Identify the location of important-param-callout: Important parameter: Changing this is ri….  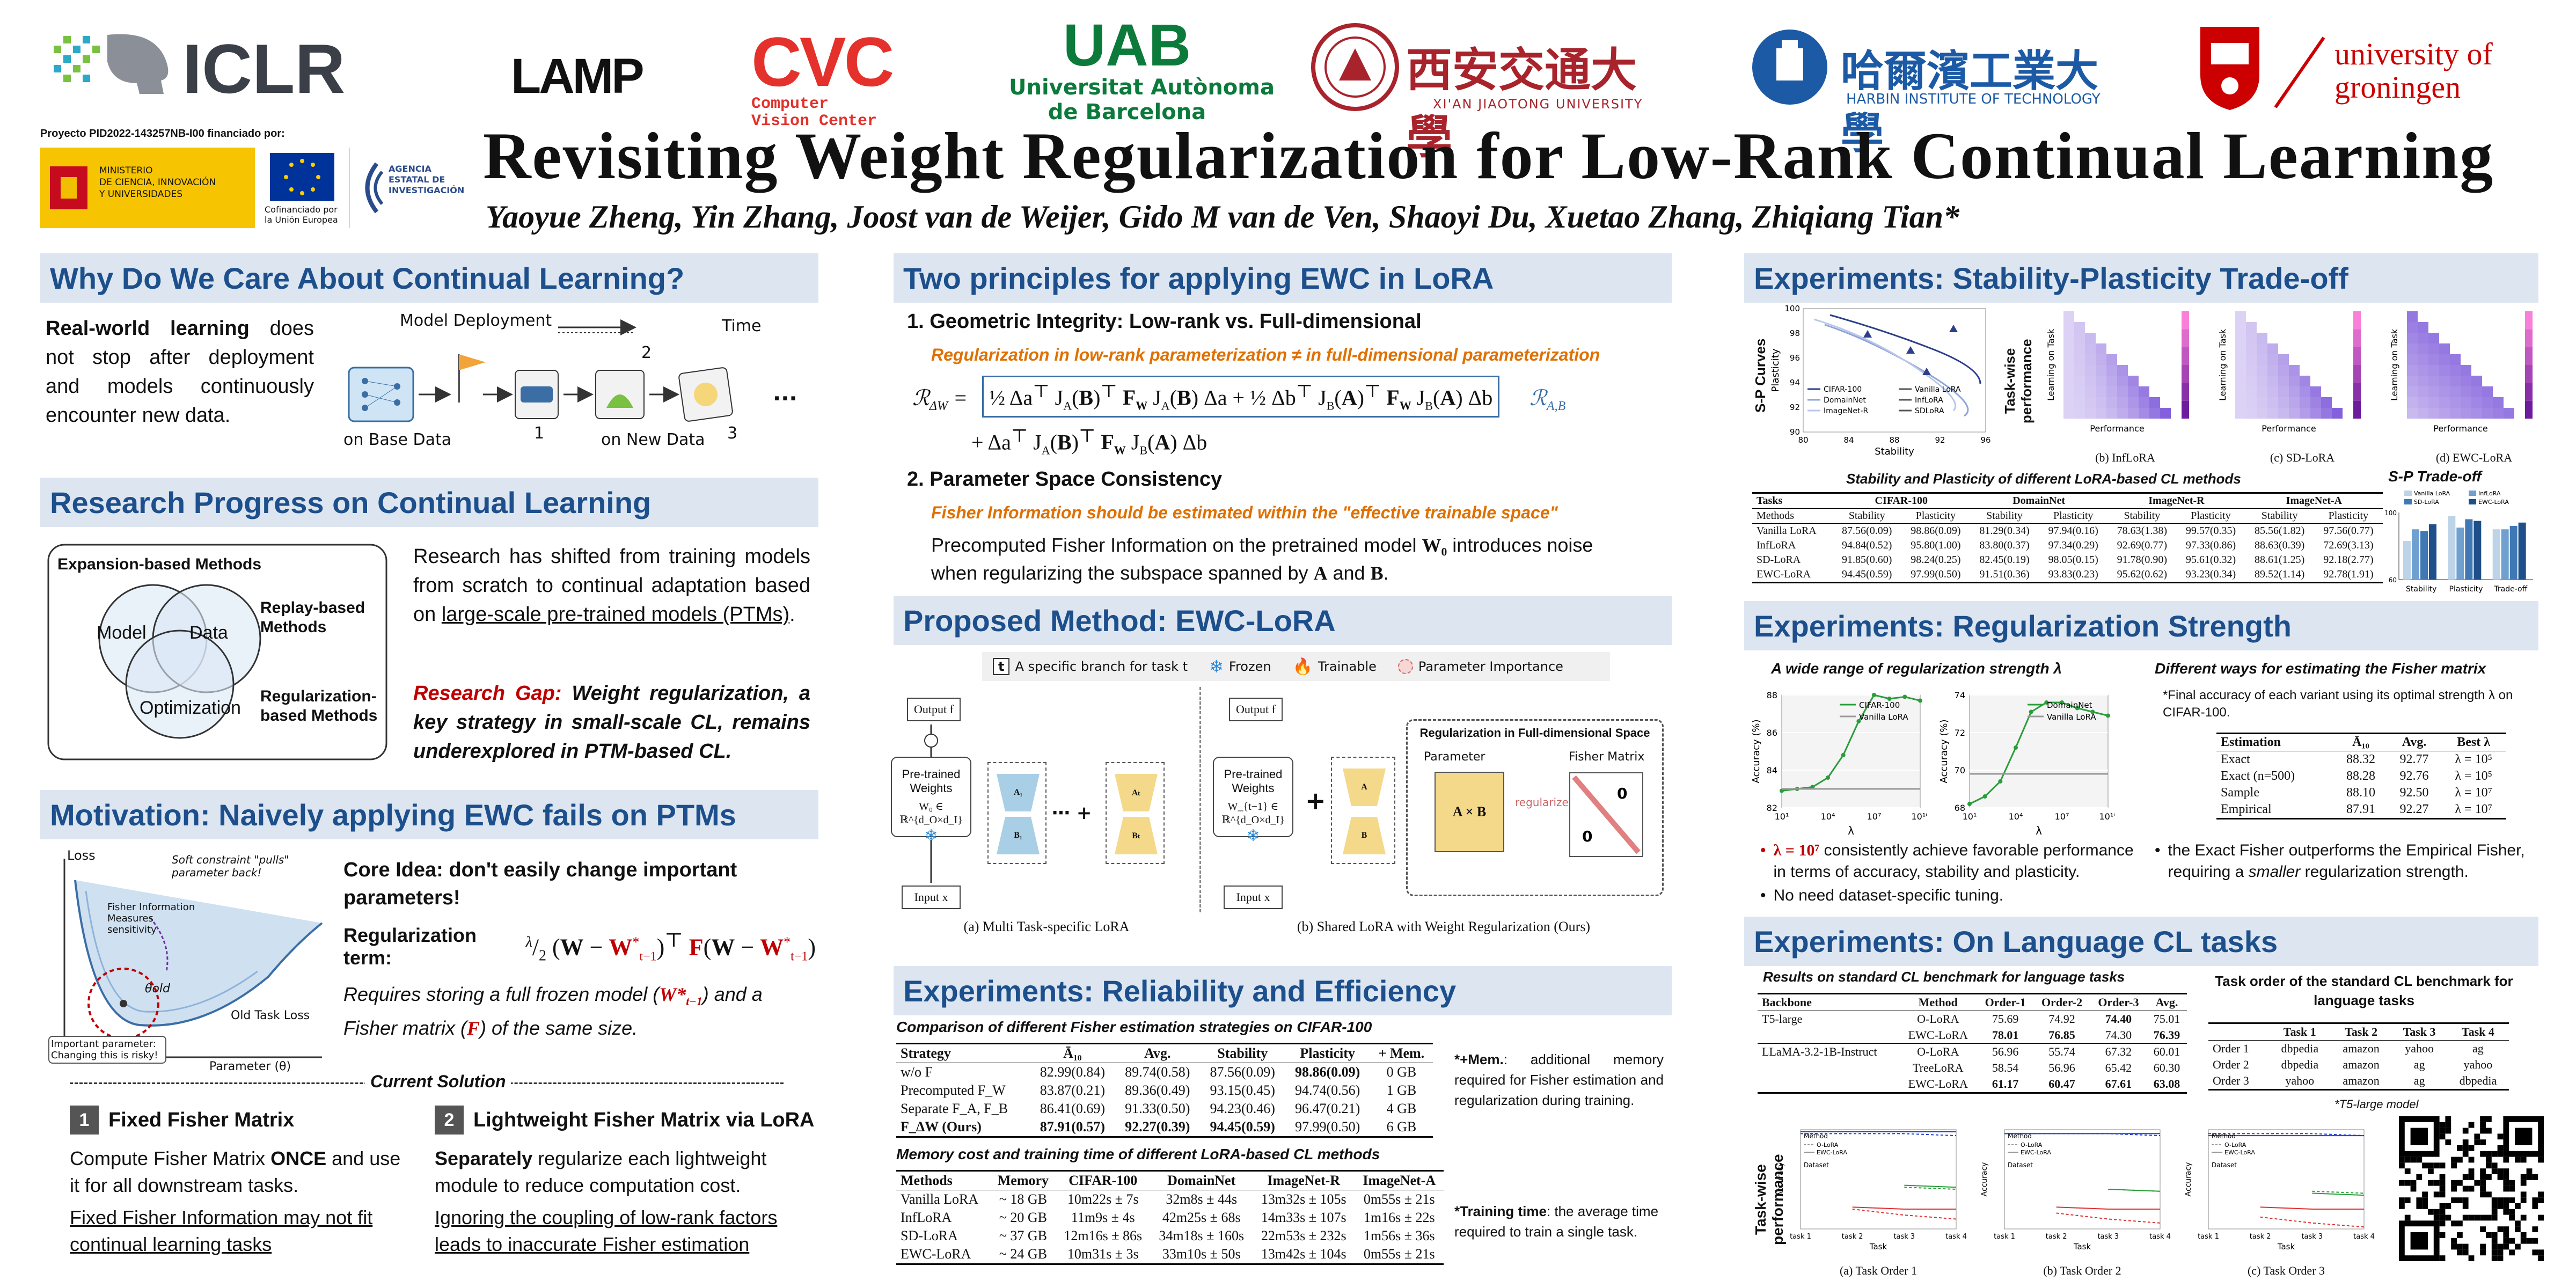
(107, 1050).